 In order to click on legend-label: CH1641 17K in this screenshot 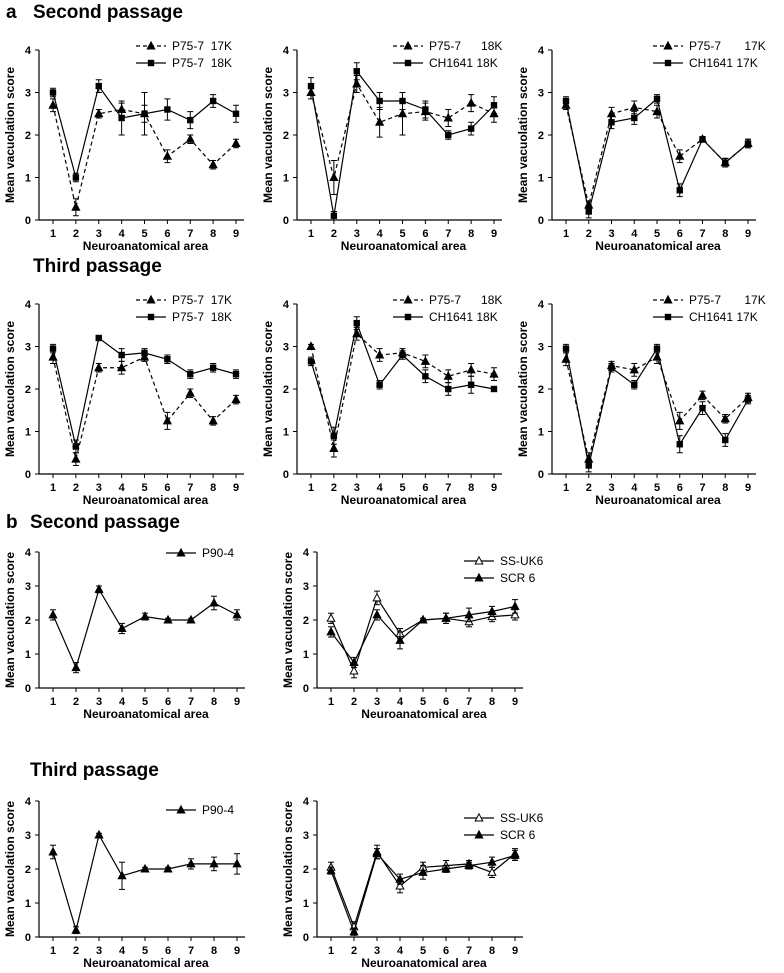, I will do `click(723, 317)`.